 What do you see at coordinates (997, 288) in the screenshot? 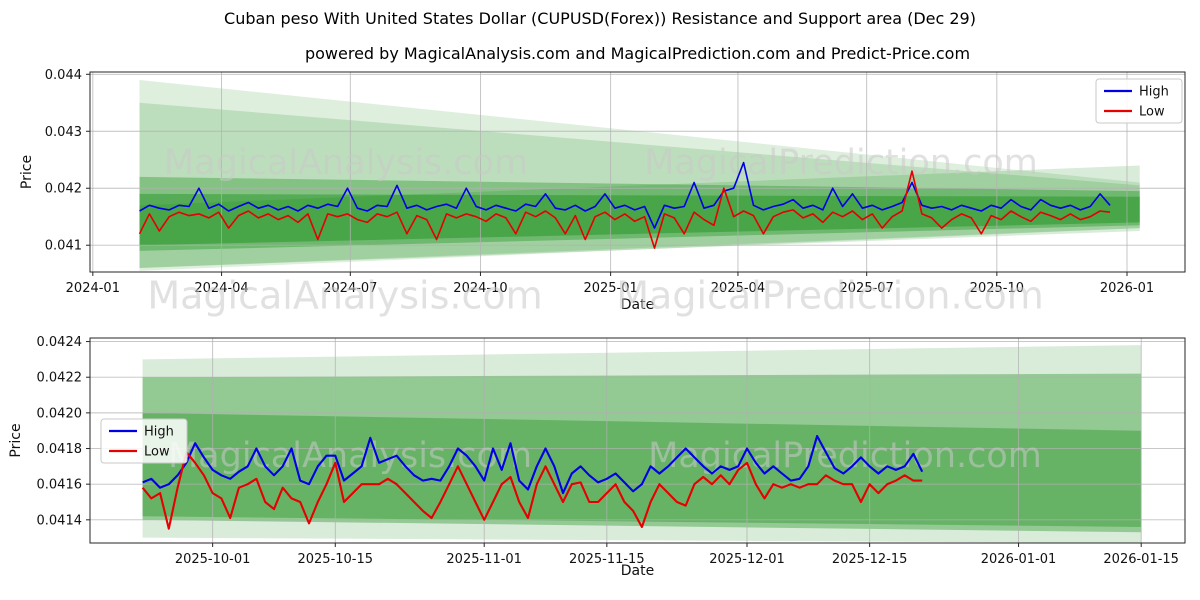
I see `x-tick-label: 2025-10` at bounding box center [997, 288].